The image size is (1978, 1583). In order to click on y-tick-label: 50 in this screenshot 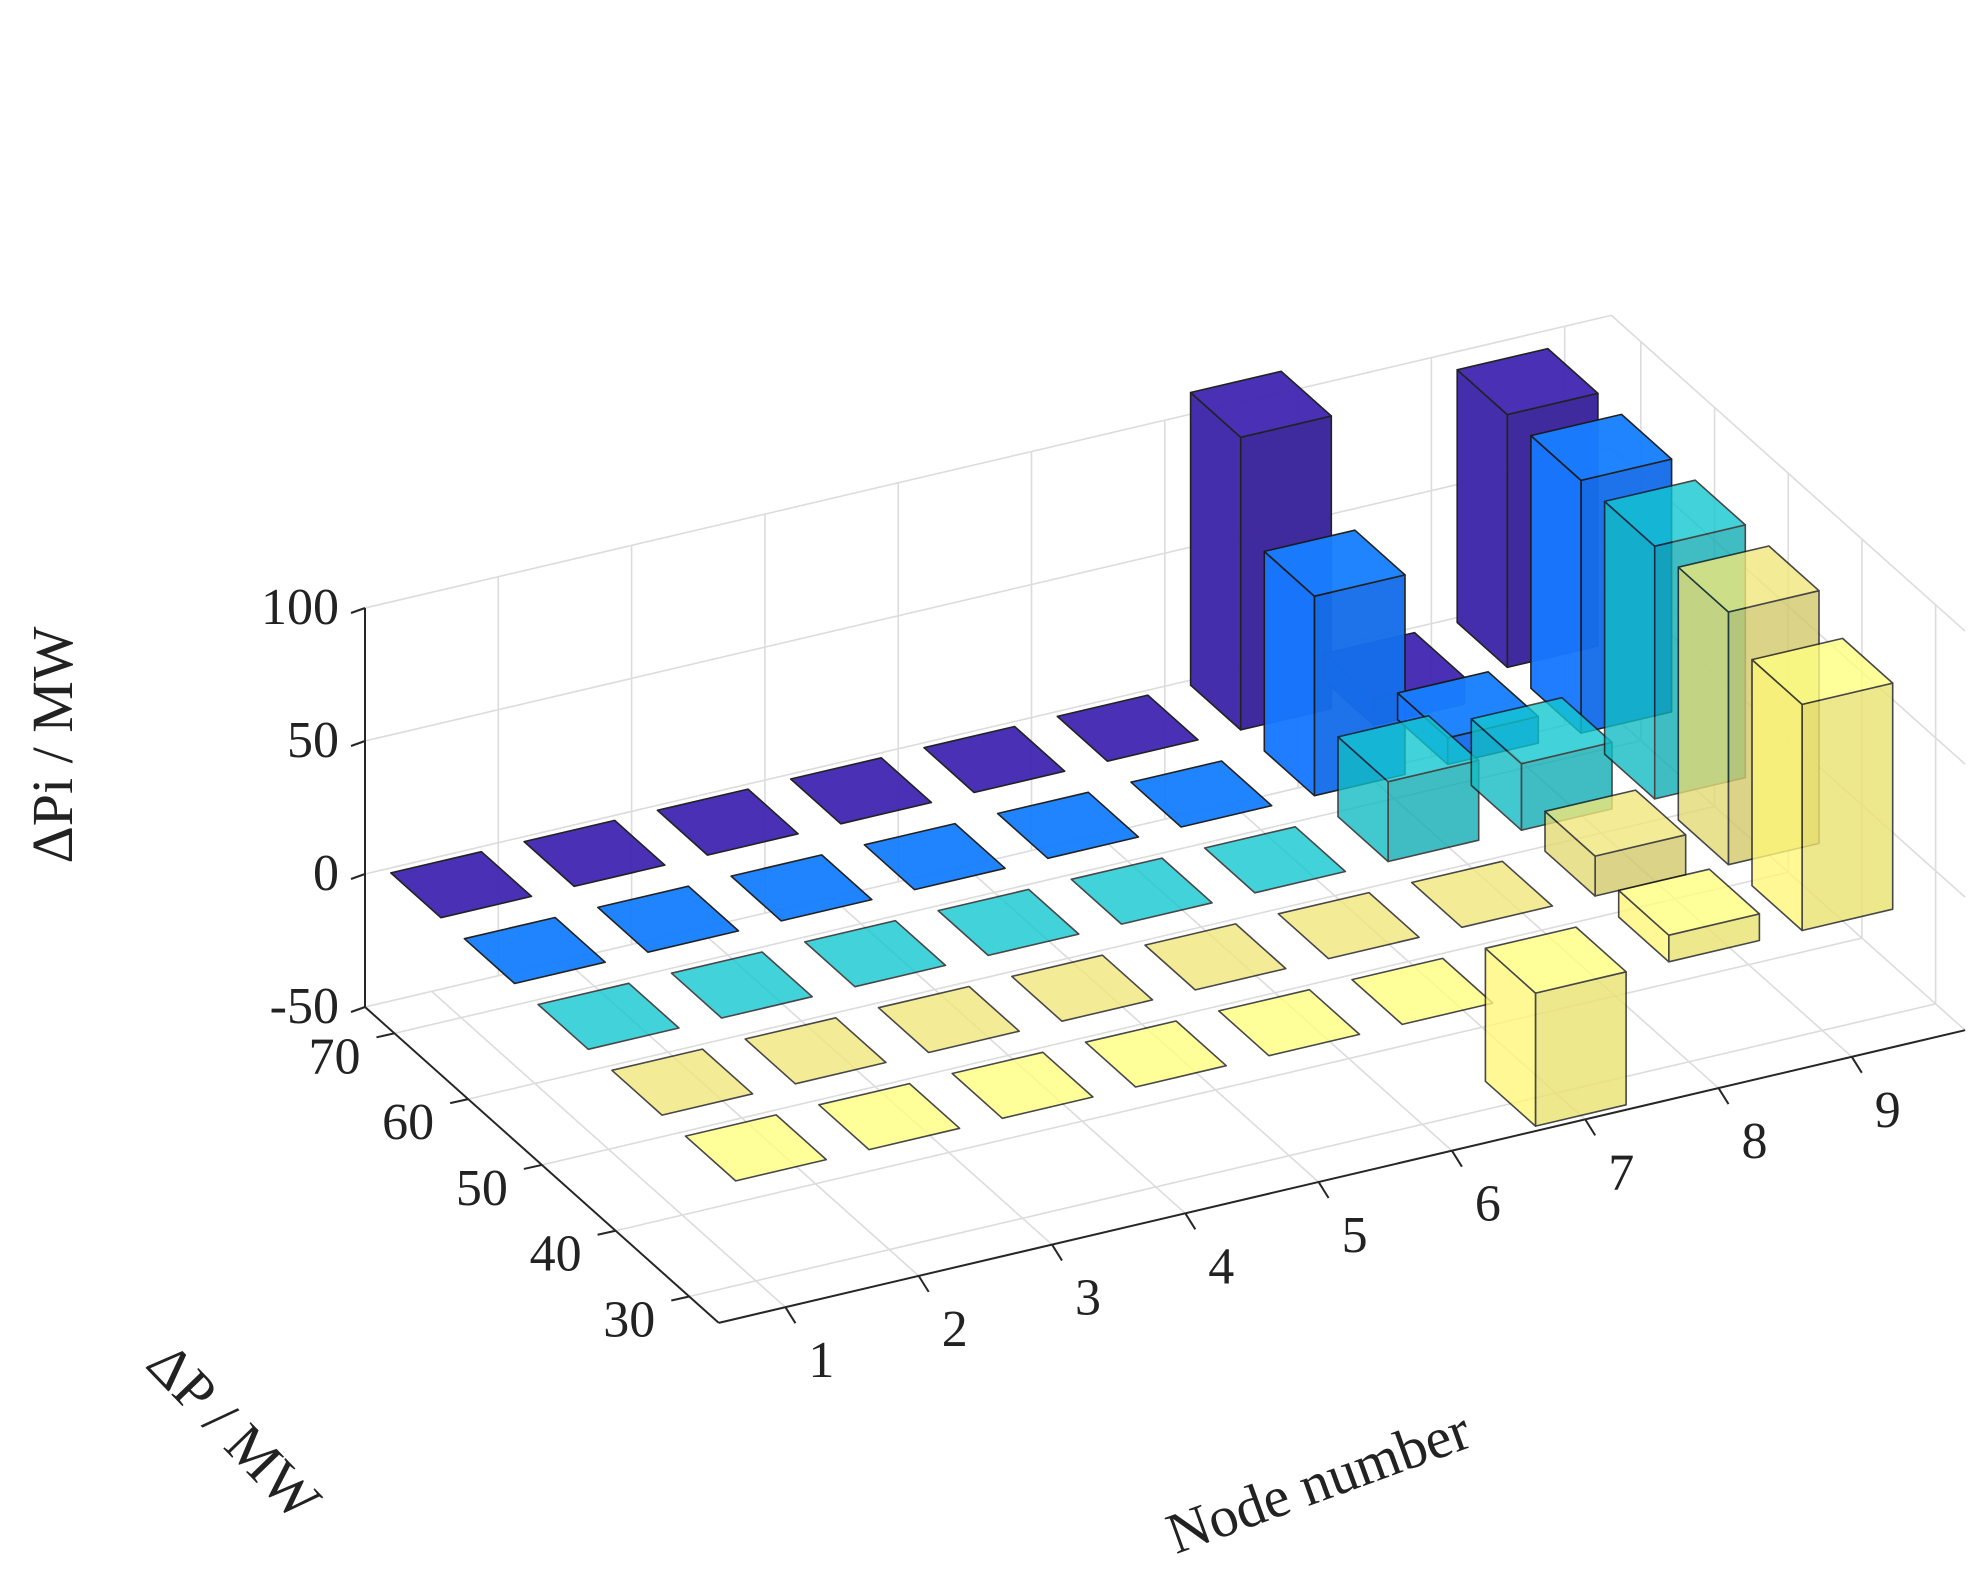, I will do `click(482, 1188)`.